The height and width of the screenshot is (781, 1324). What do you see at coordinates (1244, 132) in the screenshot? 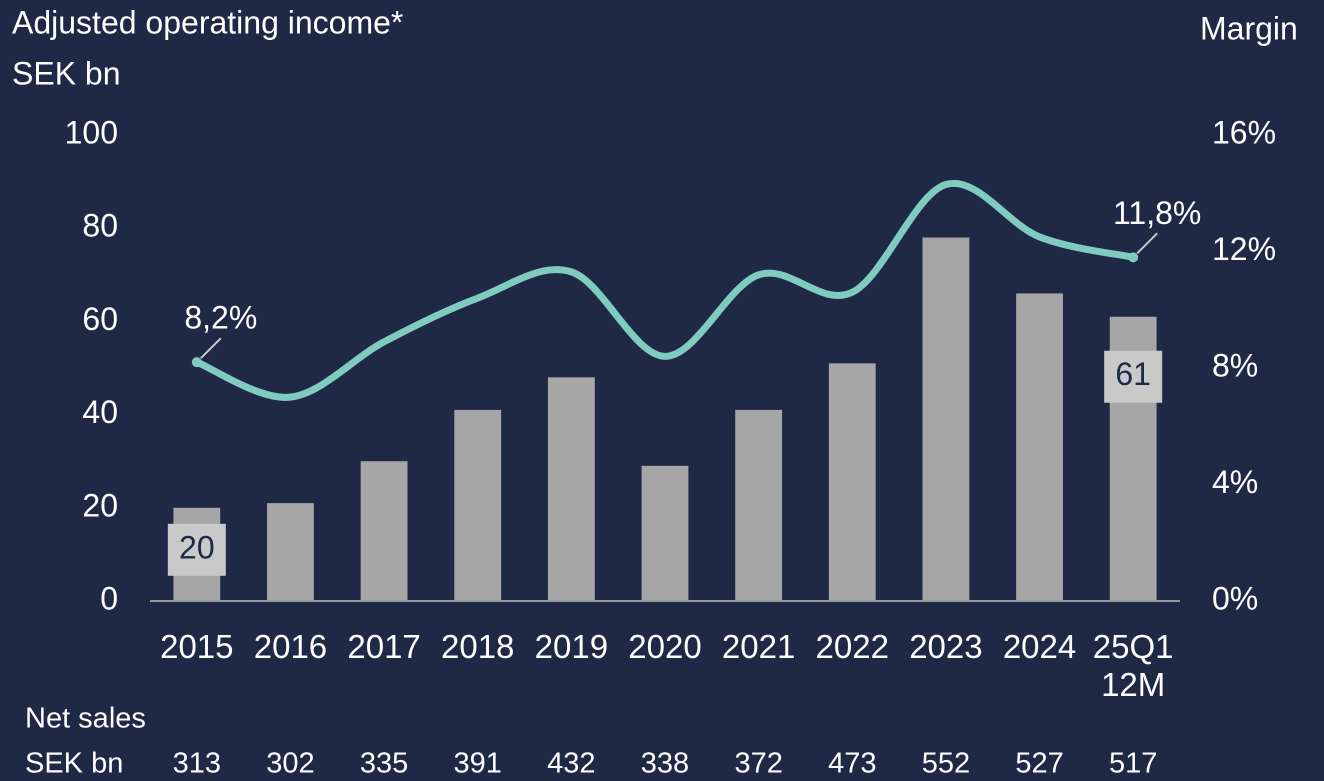
I see `y2-tick-label: 16%` at bounding box center [1244, 132].